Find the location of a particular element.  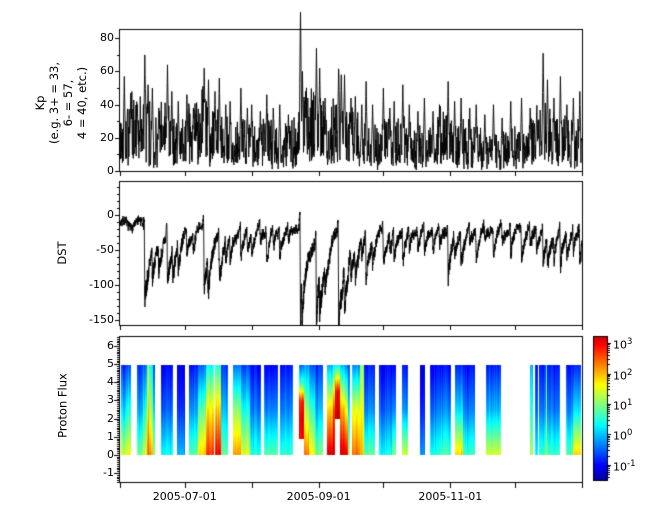

dst-y-tick-label: -50 is located at coordinates (105, 249).